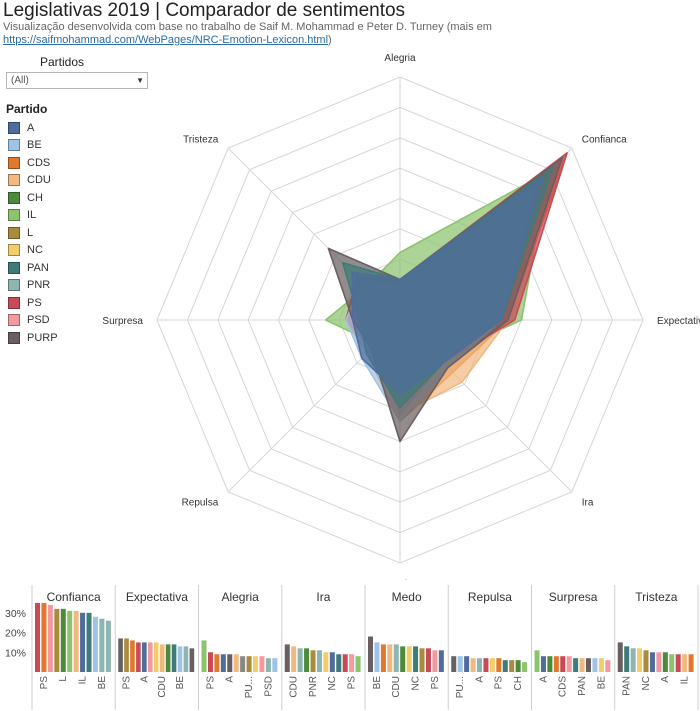 The height and width of the screenshot is (711, 700). I want to click on legend-item-l: L, so click(33, 233).